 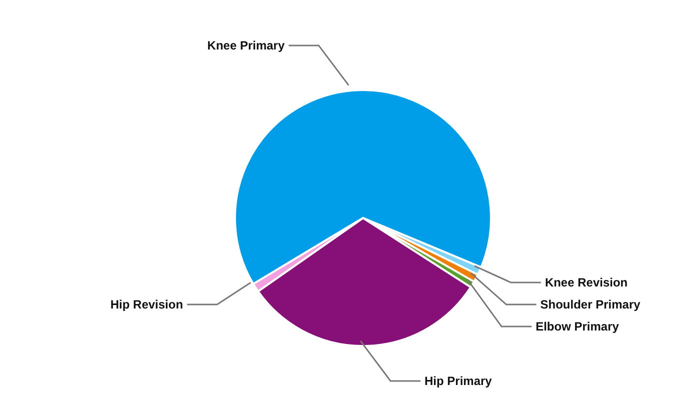 What do you see at coordinates (586, 283) in the screenshot?
I see `slice-label: Knee Revision` at bounding box center [586, 283].